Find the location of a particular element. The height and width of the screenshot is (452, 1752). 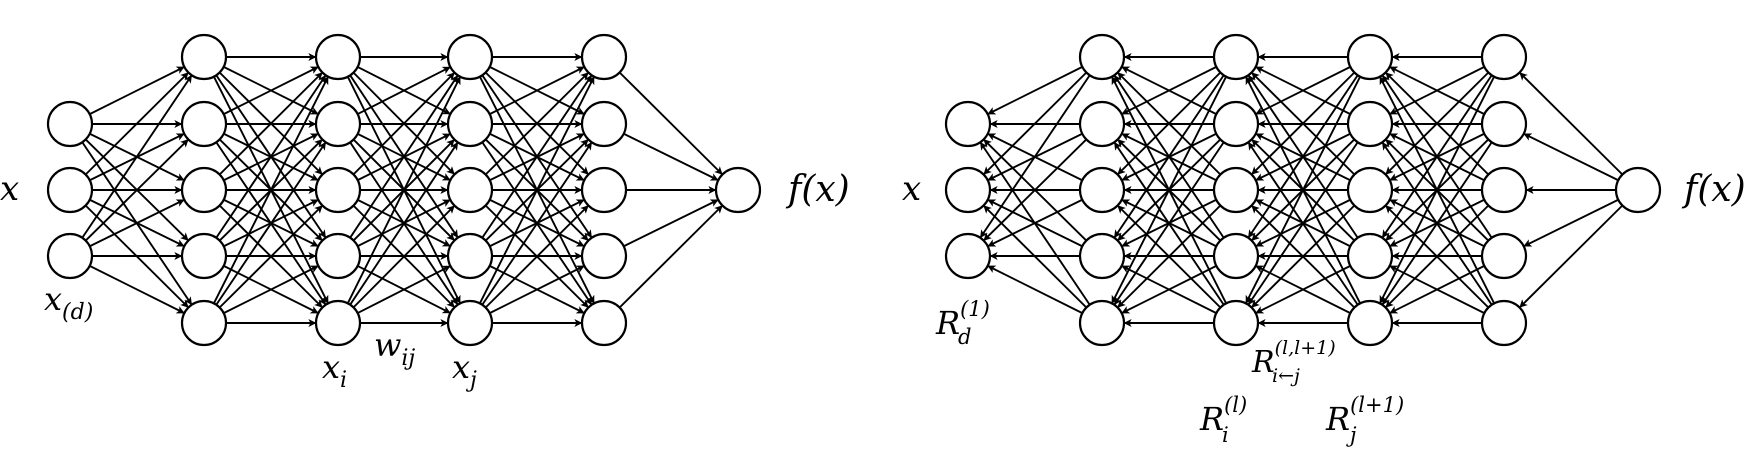

relevance-i-label: R(l) is located at coordinates (1223, 415).